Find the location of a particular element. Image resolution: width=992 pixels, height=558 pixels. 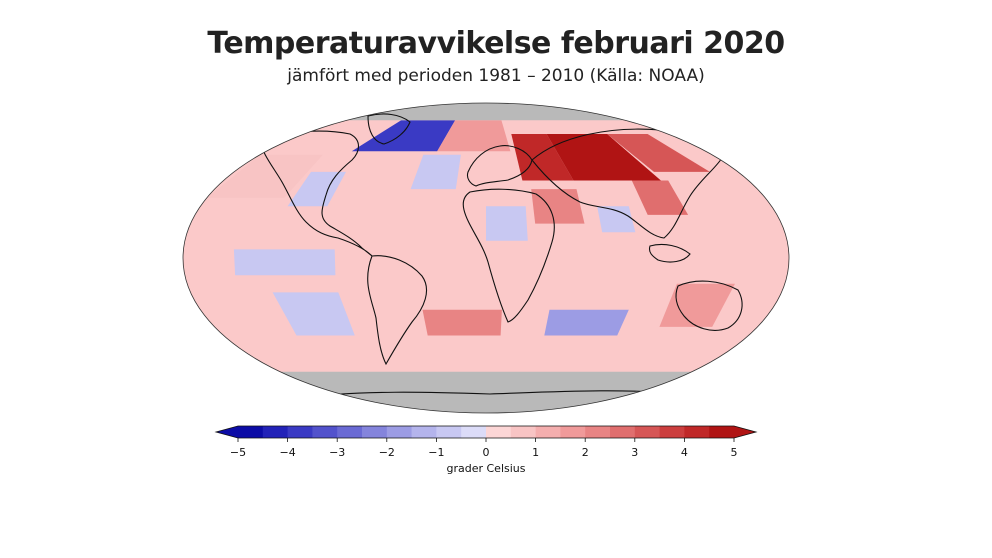

colorbar-ticks: −5 −4 −3 −2 −1 0 1 2 3 4 5 is located at coordinates (484, 448).